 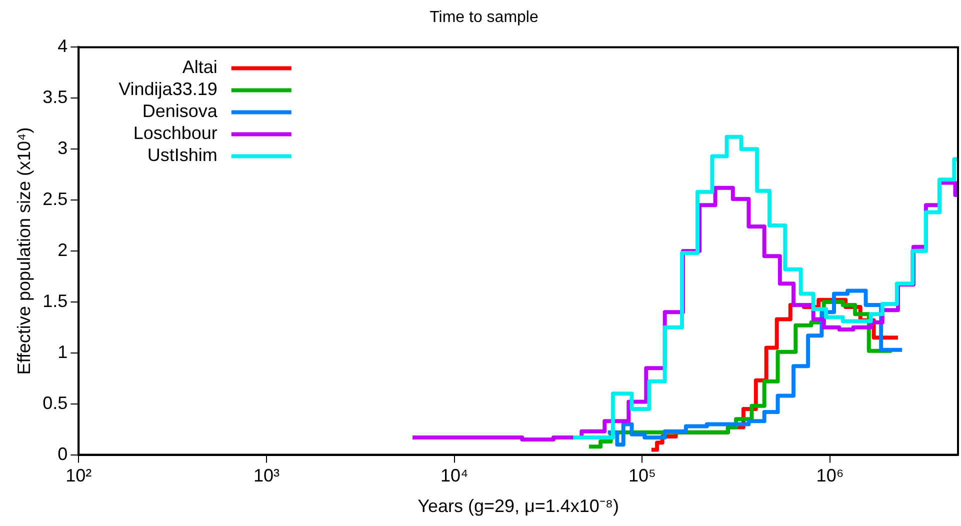 What do you see at coordinates (200, 67) in the screenshot?
I see `legend-label: Altai` at bounding box center [200, 67].